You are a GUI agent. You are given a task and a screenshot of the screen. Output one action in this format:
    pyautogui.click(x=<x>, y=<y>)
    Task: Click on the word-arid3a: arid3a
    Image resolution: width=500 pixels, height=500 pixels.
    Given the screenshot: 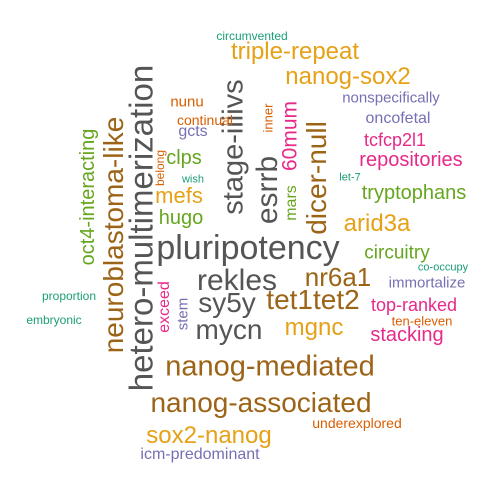 What is the action you would take?
    pyautogui.click(x=377, y=223)
    